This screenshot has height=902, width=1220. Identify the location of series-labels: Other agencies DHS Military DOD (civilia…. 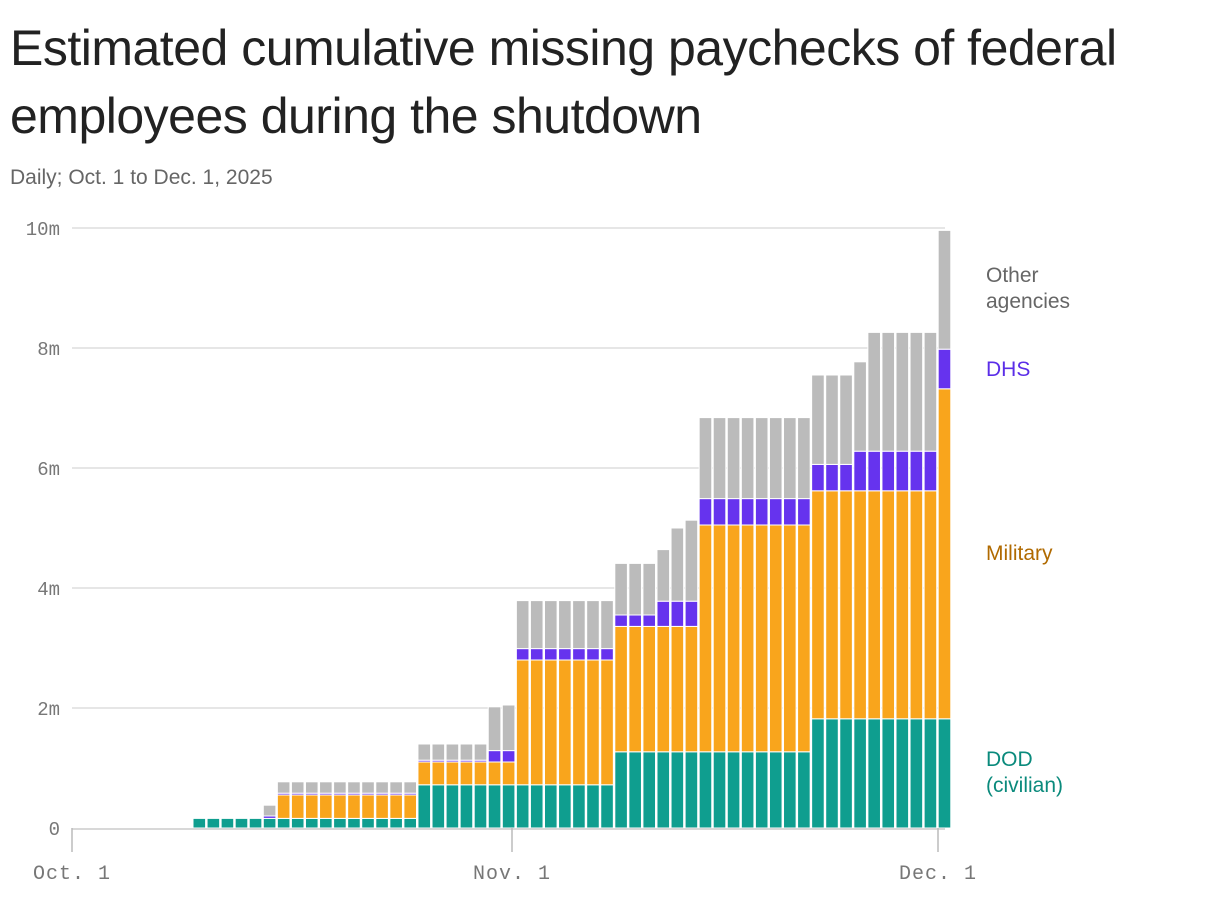
(1028, 530).